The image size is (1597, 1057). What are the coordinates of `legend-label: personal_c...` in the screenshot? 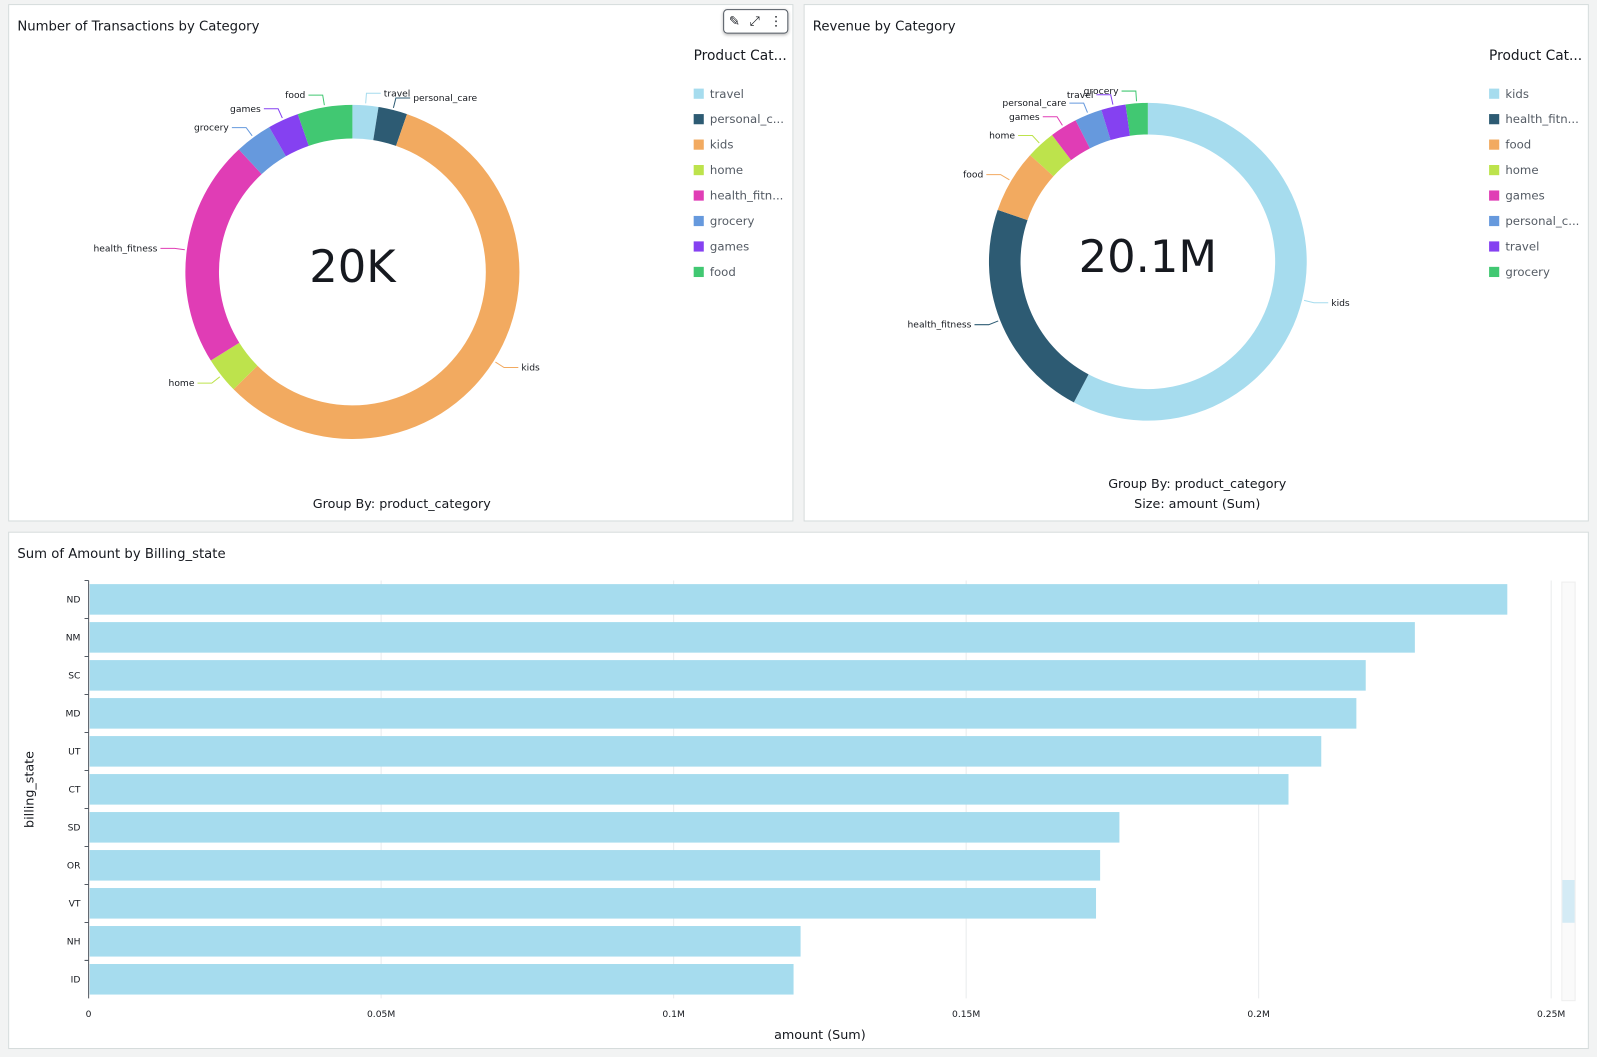 It's located at (1542, 220).